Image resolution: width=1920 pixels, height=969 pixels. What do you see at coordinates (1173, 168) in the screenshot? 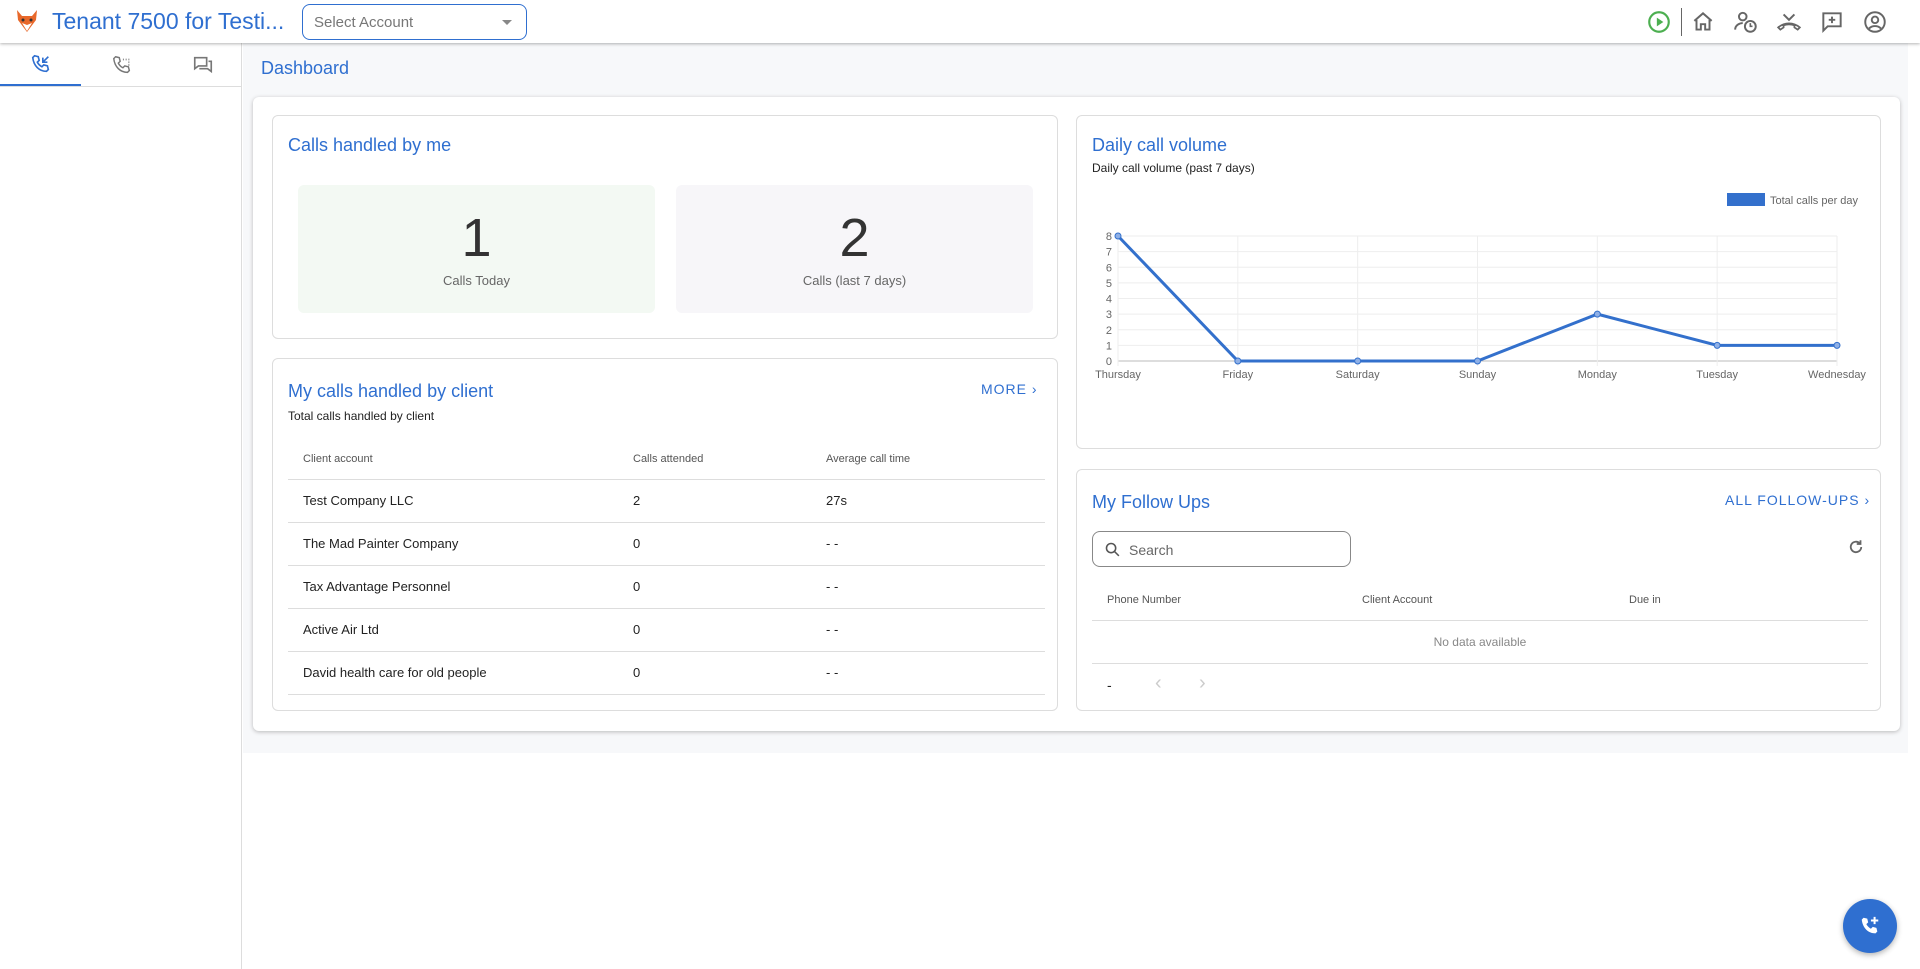
I see `card-subtitle: Daily call volume (past 7 days)` at bounding box center [1173, 168].